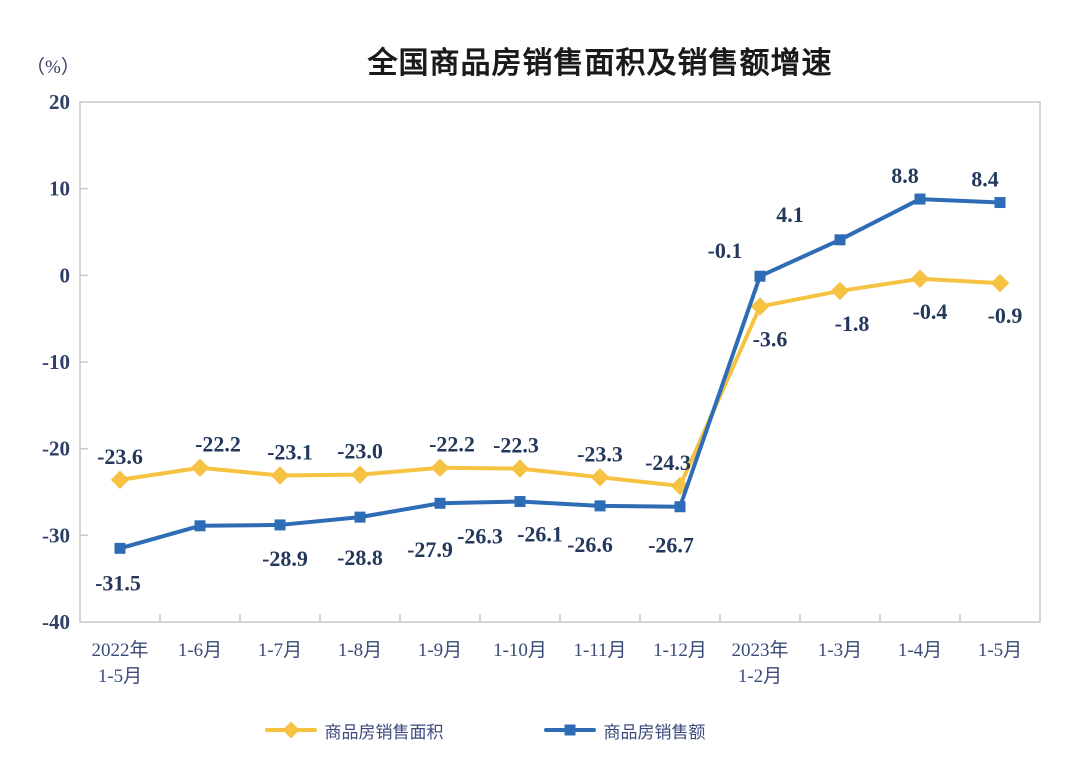 Image resolution: width=1076 pixels, height=768 pixels. Describe the element at coordinates (671, 545) in the screenshot. I see `data-label: -26.7` at that location.